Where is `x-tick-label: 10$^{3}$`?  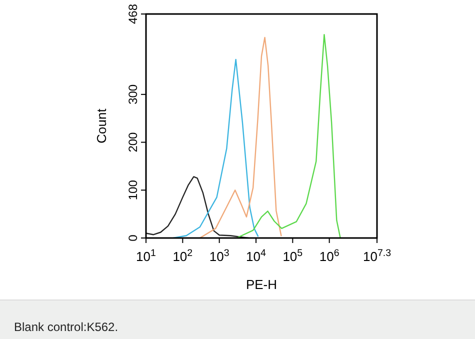 x-tick-label: 10$^{3}$ is located at coordinates (219, 256).